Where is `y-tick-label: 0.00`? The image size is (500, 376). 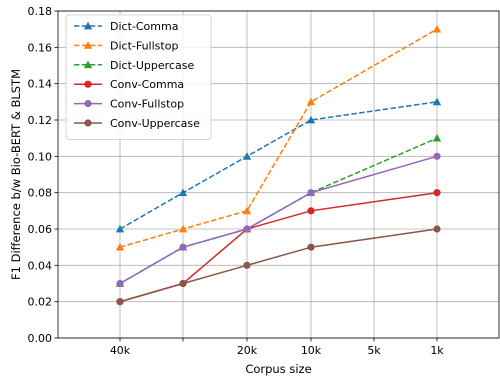 y-tick-label: 0.00 is located at coordinates (40, 338).